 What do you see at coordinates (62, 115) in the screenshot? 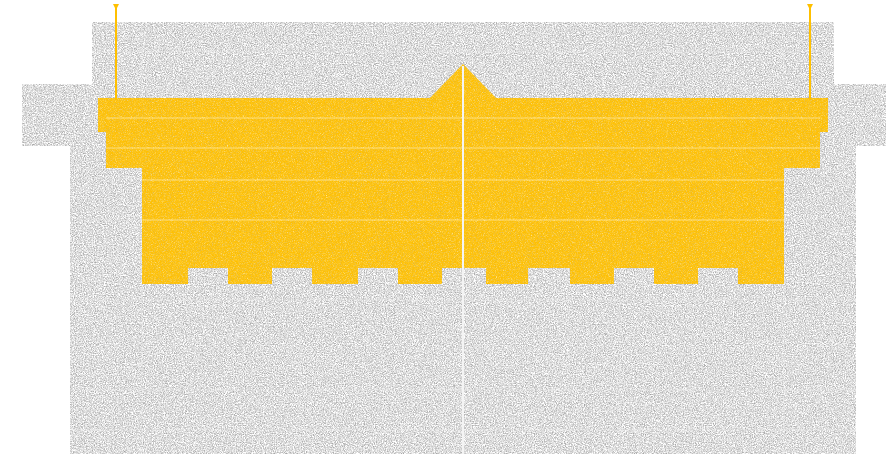
I see `gray-left-arm` at bounding box center [62, 115].